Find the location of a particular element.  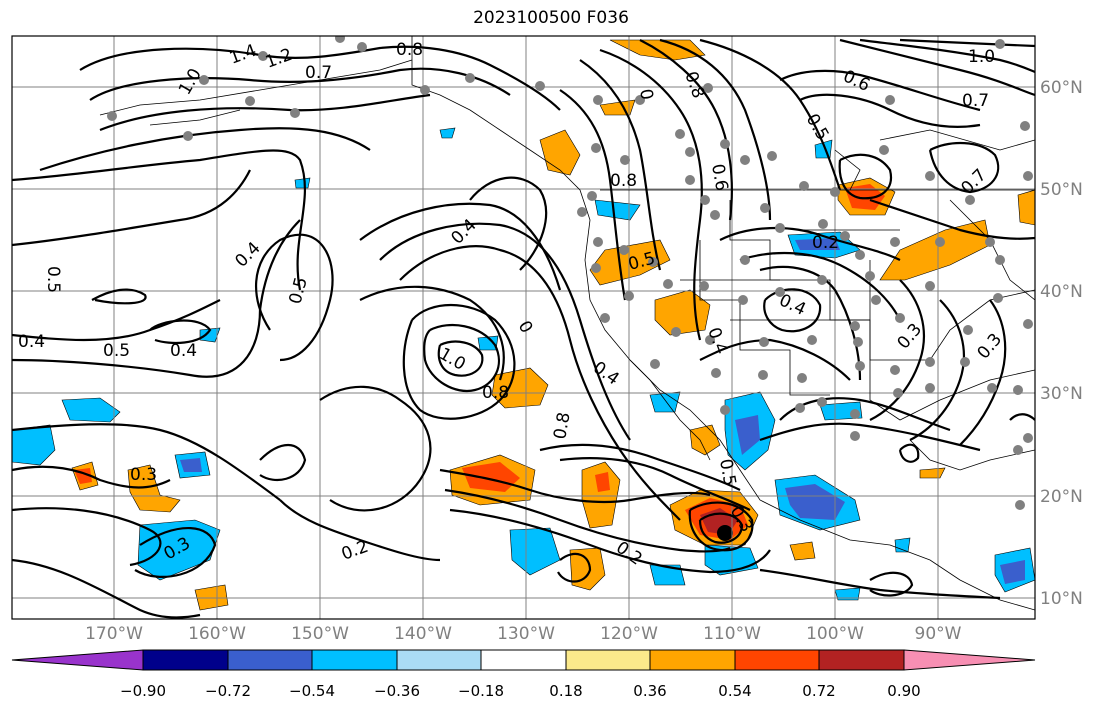

colorbar-tick-label: −0.90 is located at coordinates (143, 691).